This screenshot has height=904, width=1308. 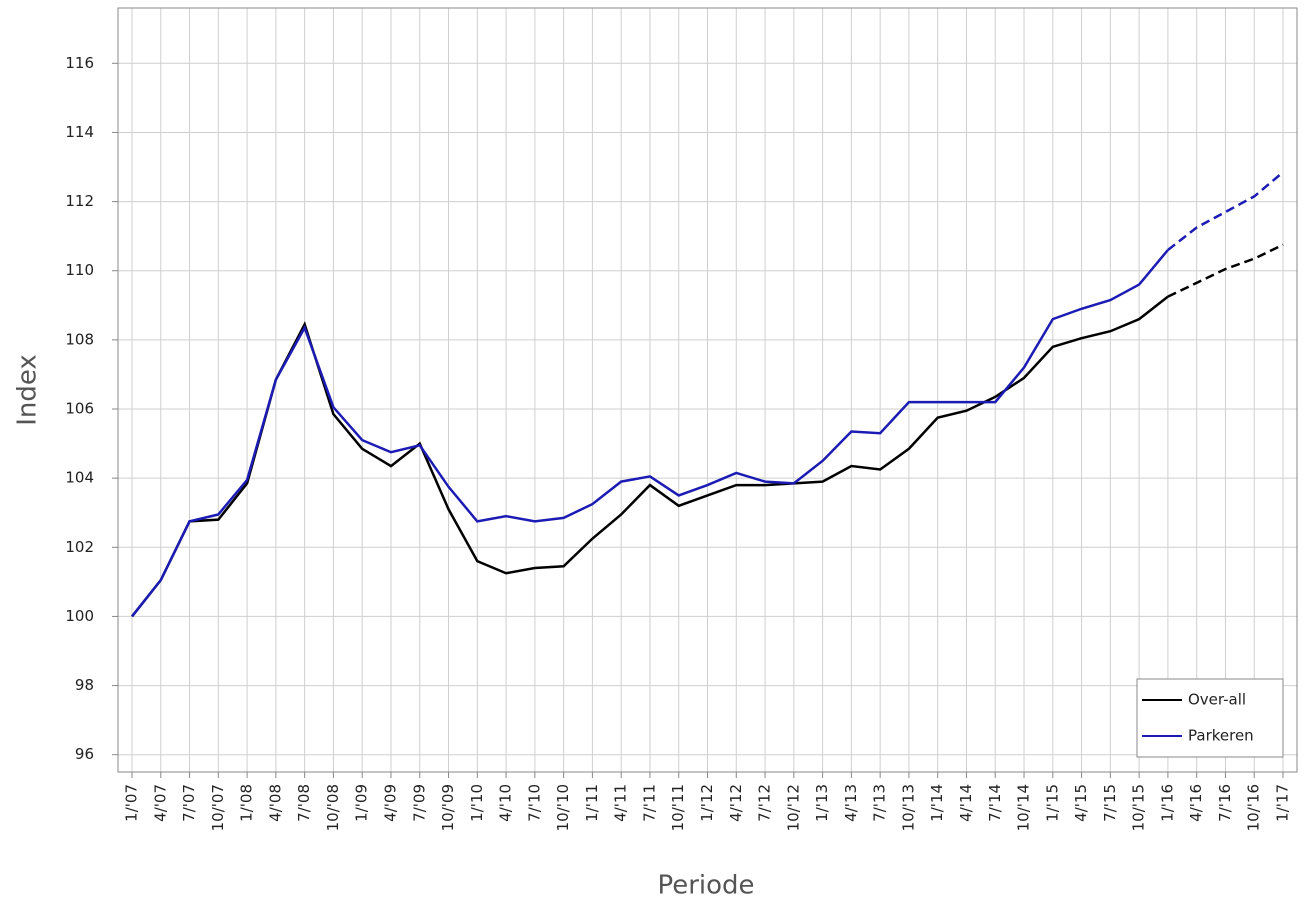 What do you see at coordinates (79, 409) in the screenshot?
I see `y-tick-label: 106` at bounding box center [79, 409].